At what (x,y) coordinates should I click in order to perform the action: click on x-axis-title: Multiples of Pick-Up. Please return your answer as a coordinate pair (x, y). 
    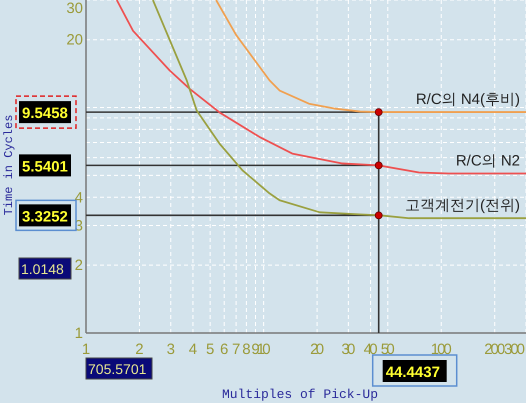
    Looking at the image, I should click on (300, 394).